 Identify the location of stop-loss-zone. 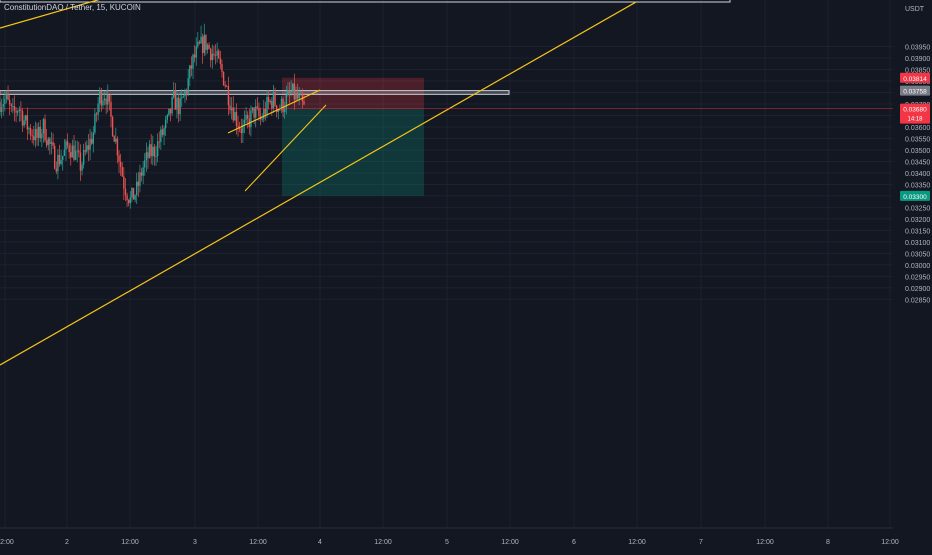
(353, 93).